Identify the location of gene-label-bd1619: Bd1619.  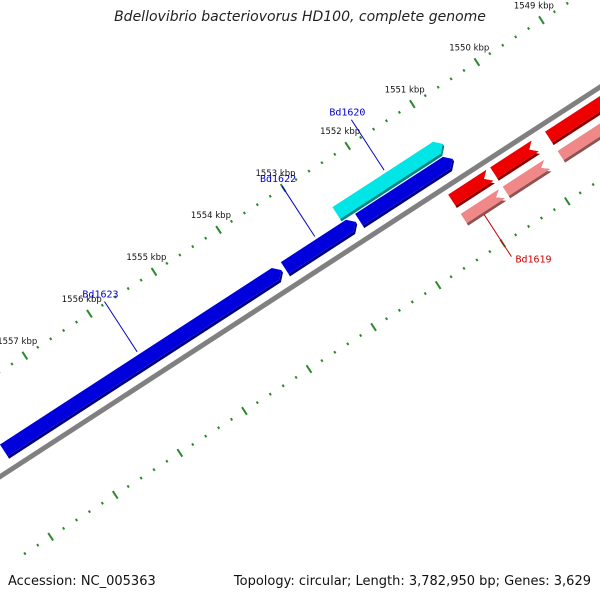
(533, 260).